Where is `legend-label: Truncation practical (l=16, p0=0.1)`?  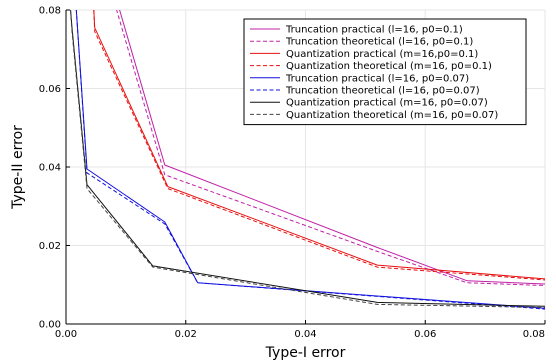 legend-label: Truncation practical (l=16, p0=0.1) is located at coordinates (374, 30).